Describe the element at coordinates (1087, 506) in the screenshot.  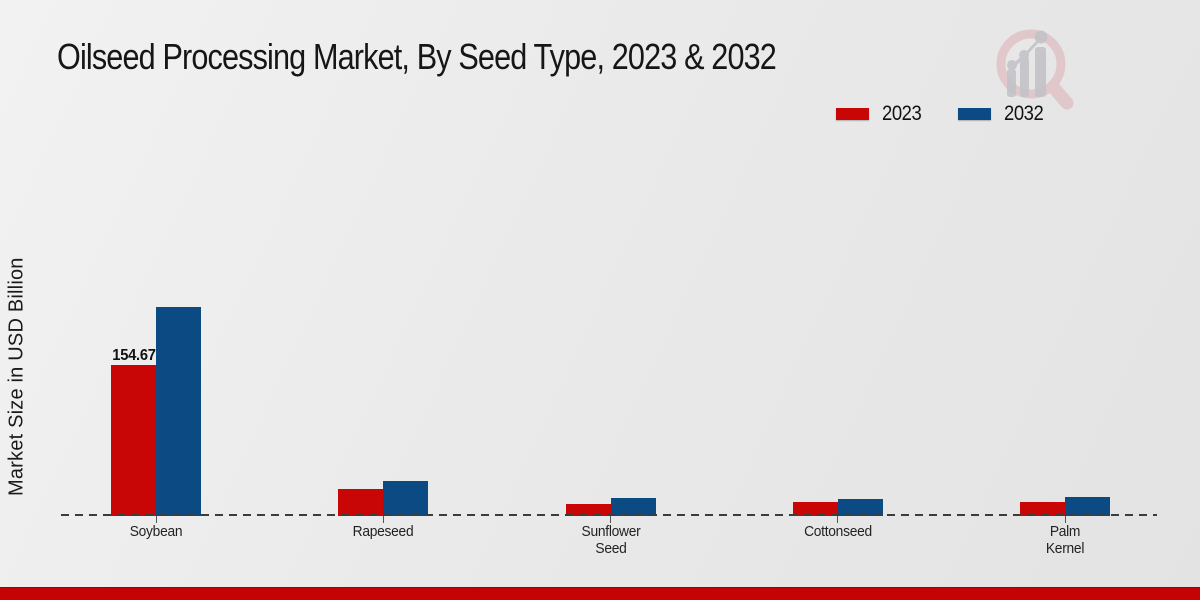
I see `bar-2032-palm-kernel` at that location.